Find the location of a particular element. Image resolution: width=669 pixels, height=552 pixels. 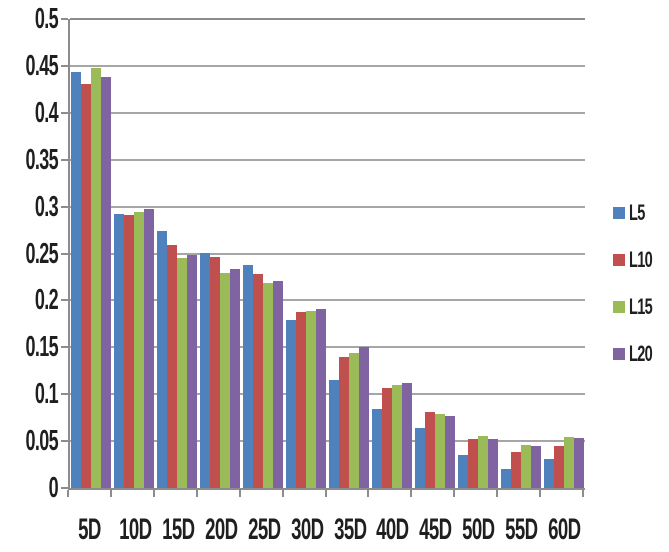

bar-L20-30D is located at coordinates (321, 398).